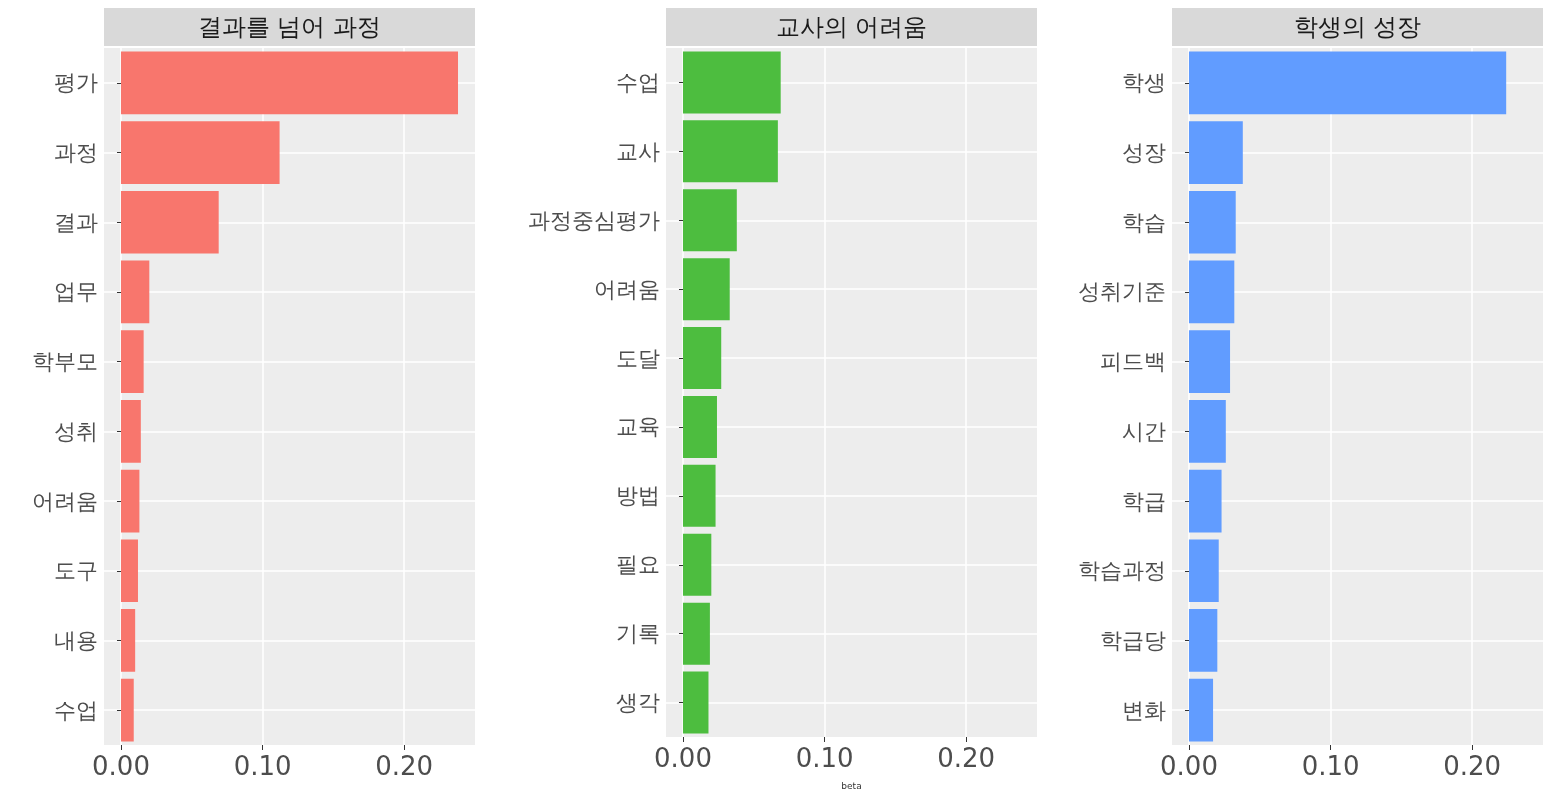 Image resolution: width=1552 pixels, height=795 pixels. I want to click on y-tick-label: 학급당, so click(1133, 640).